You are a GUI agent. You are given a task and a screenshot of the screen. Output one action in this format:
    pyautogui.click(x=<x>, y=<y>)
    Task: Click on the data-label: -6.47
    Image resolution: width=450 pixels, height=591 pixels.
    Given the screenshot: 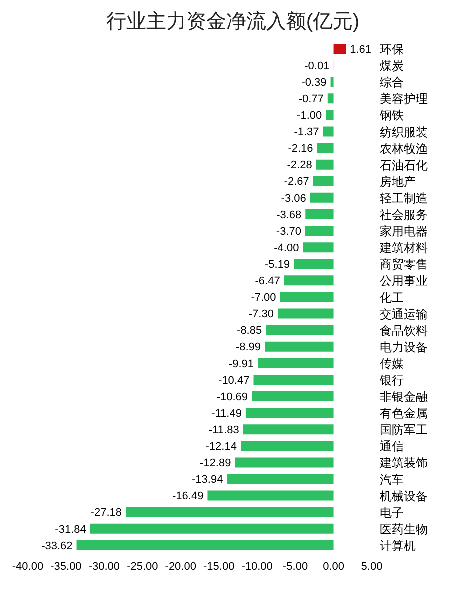 What is the action you would take?
    pyautogui.click(x=267, y=282)
    